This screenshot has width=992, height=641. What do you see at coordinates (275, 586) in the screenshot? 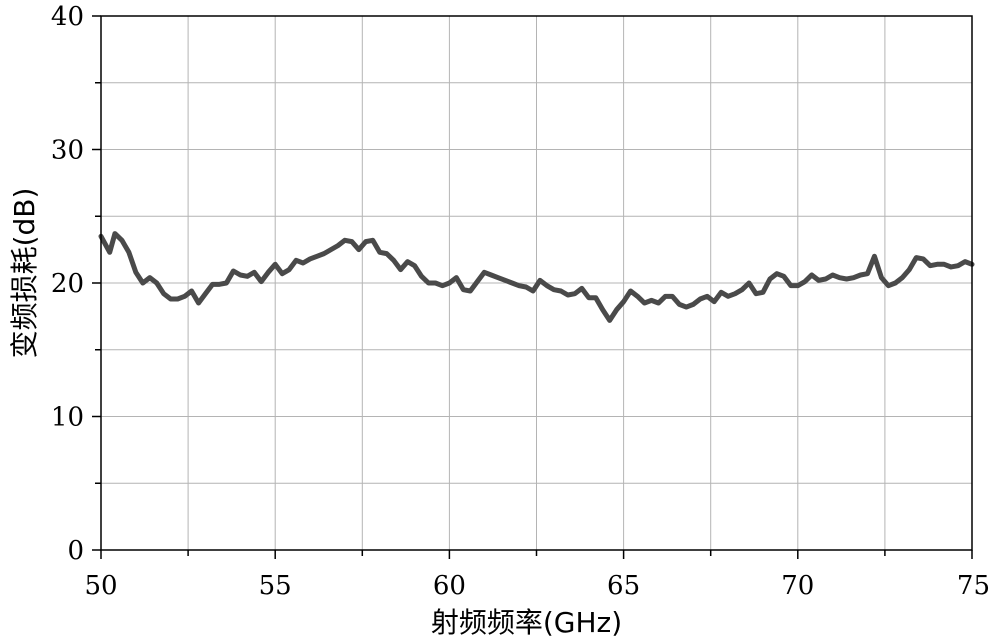
I see `x-tick-label: 55` at bounding box center [275, 586].